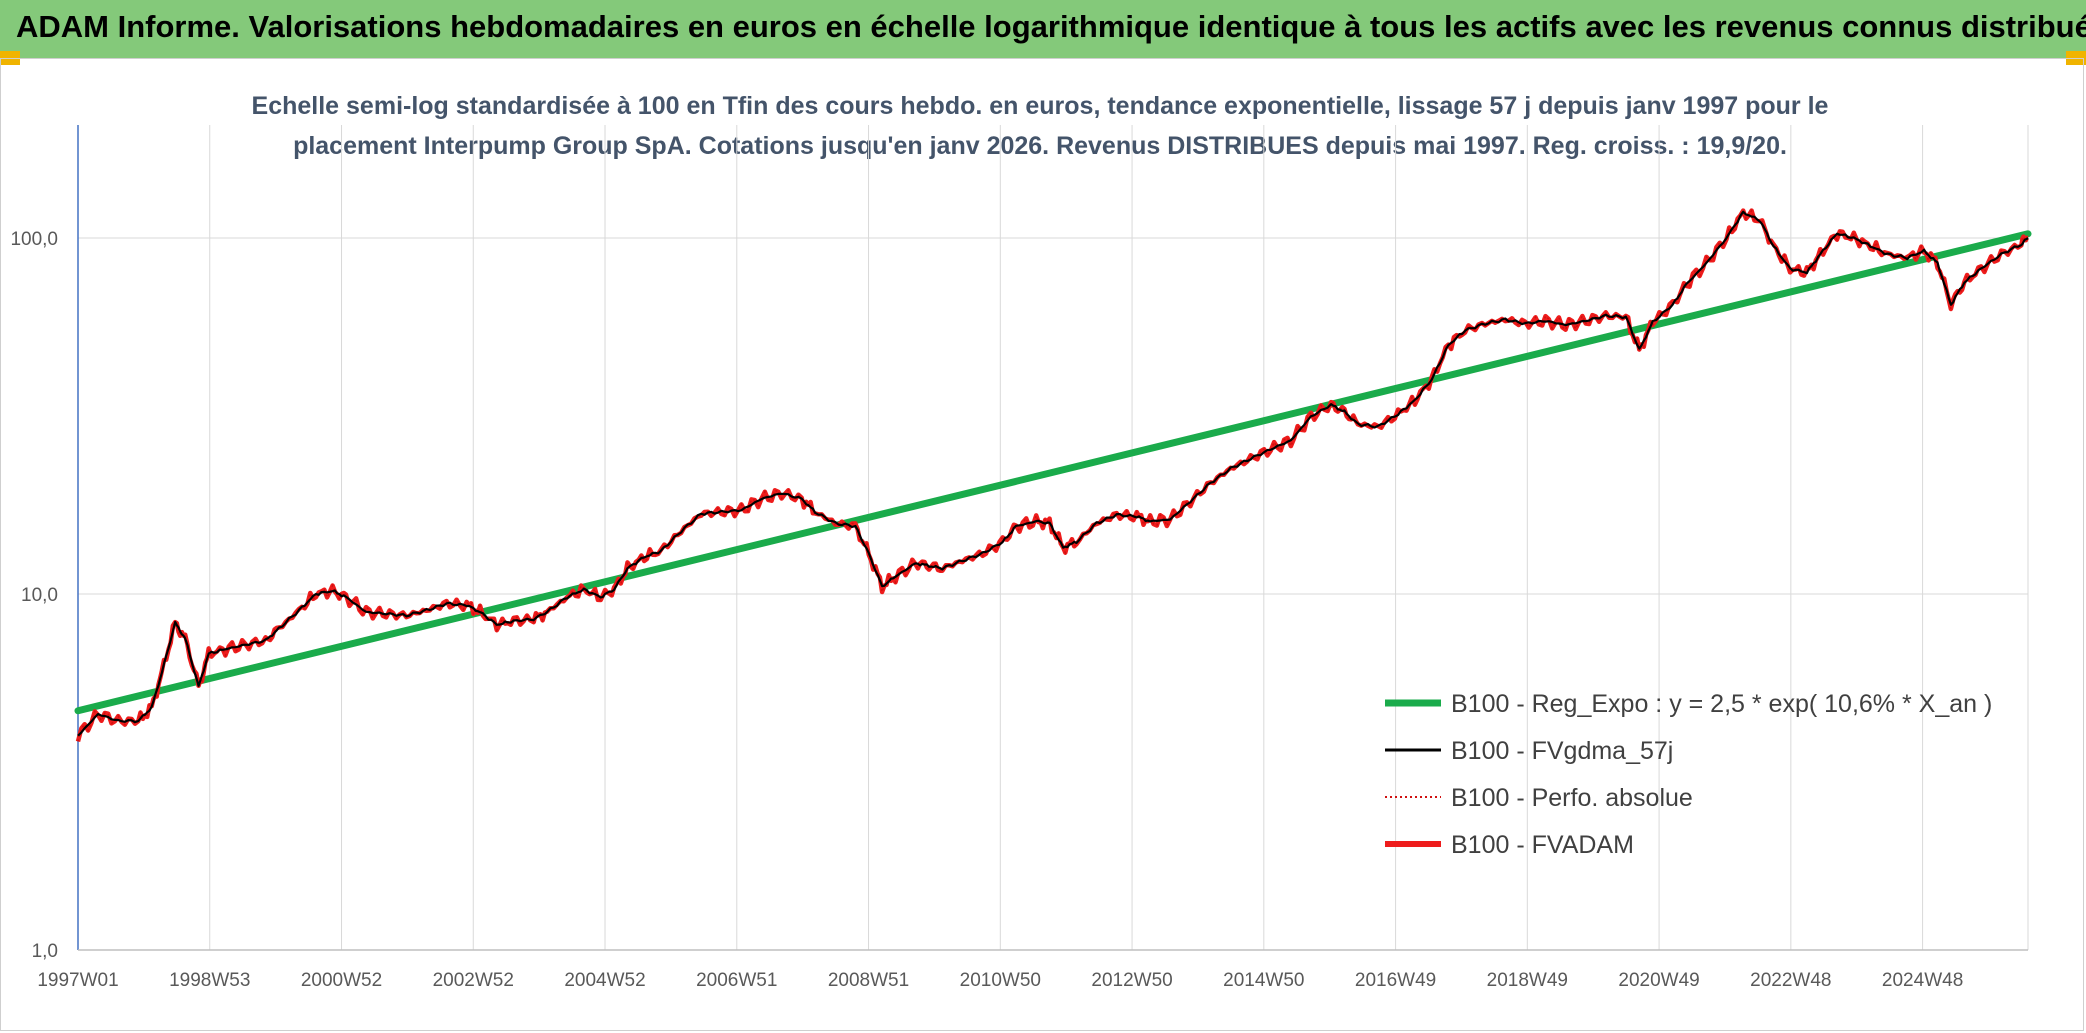 This screenshot has height=1033, width=2086. What do you see at coordinates (473, 980) in the screenshot?
I see `x-tick-label: 2002W52` at bounding box center [473, 980].